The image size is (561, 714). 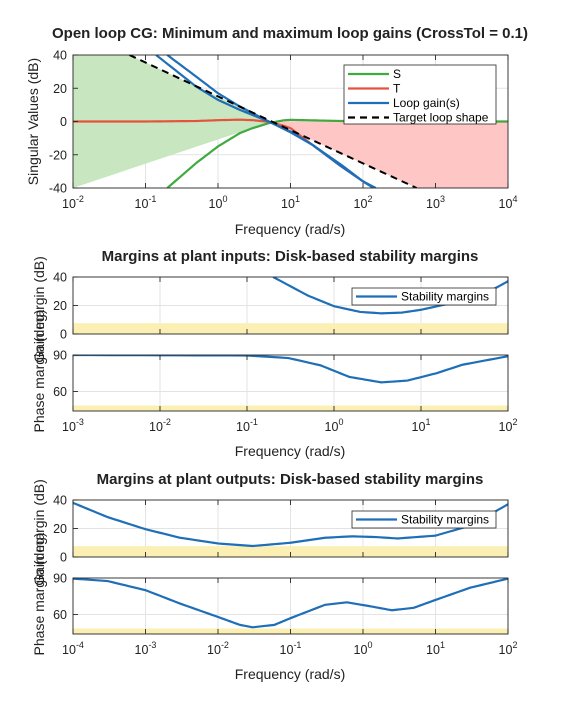 What do you see at coordinates (441, 118) in the screenshot?
I see `legend-label-3: Target loop shape` at bounding box center [441, 118].